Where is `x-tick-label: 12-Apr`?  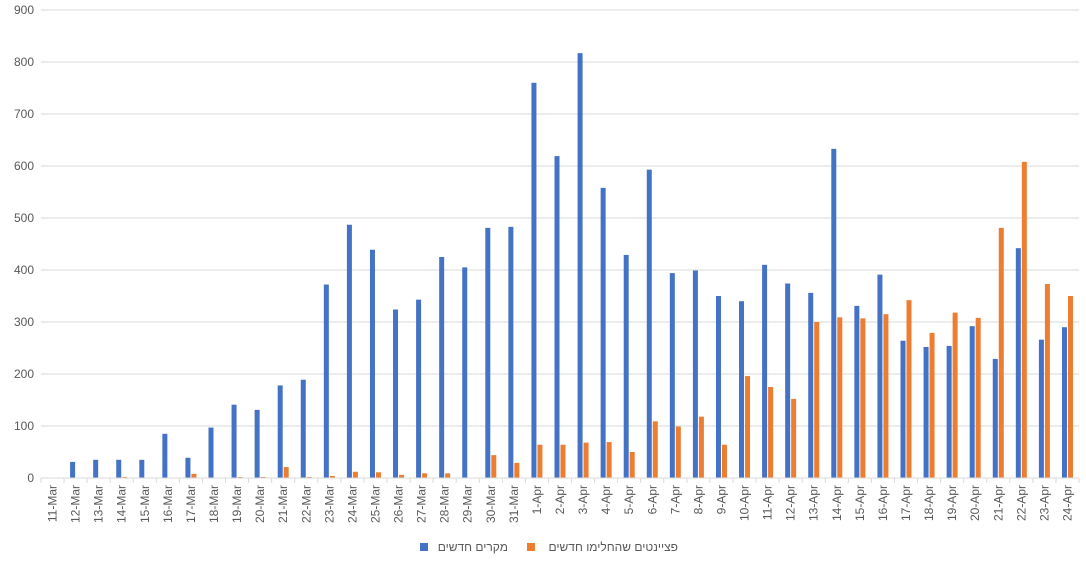 x-tick-label: 12-Apr is located at coordinates (791, 503).